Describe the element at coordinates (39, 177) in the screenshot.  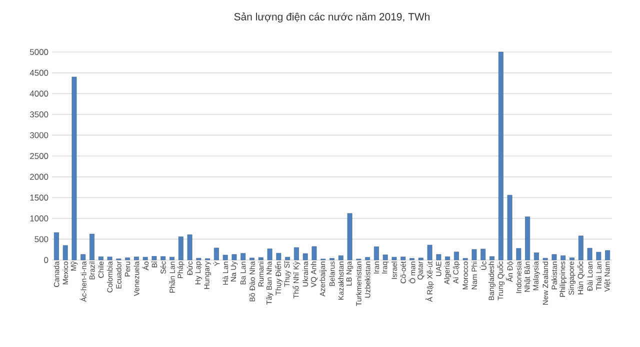
I see `y-tick-label: 2000` at that location.